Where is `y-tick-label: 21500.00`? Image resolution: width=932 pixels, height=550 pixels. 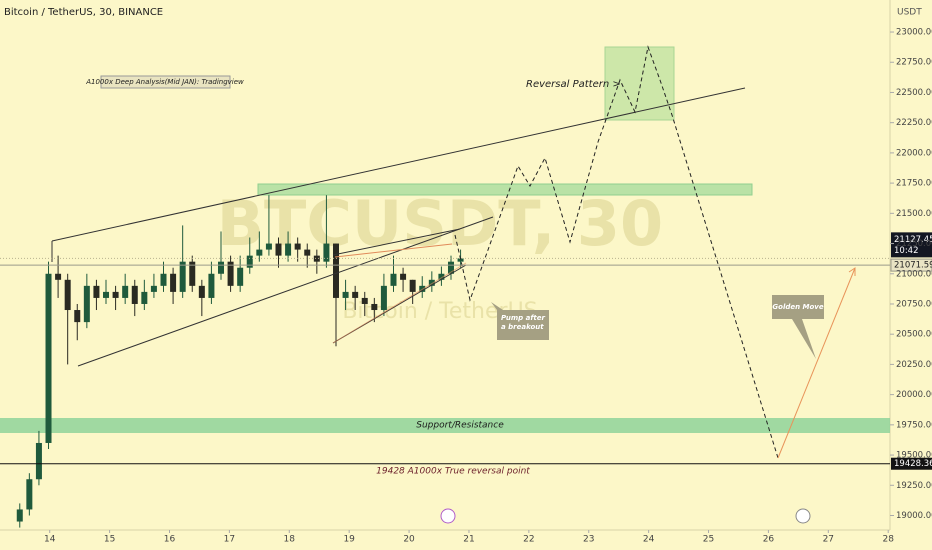 y-tick-label: 21500.00 is located at coordinates (914, 214).